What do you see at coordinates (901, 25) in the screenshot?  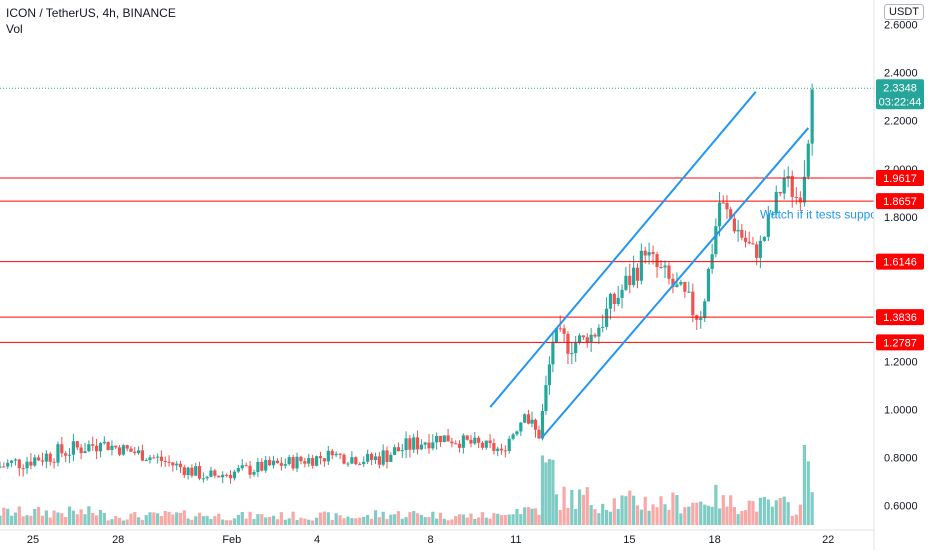 I see `y-tick-label: 2.6000` at bounding box center [901, 25].